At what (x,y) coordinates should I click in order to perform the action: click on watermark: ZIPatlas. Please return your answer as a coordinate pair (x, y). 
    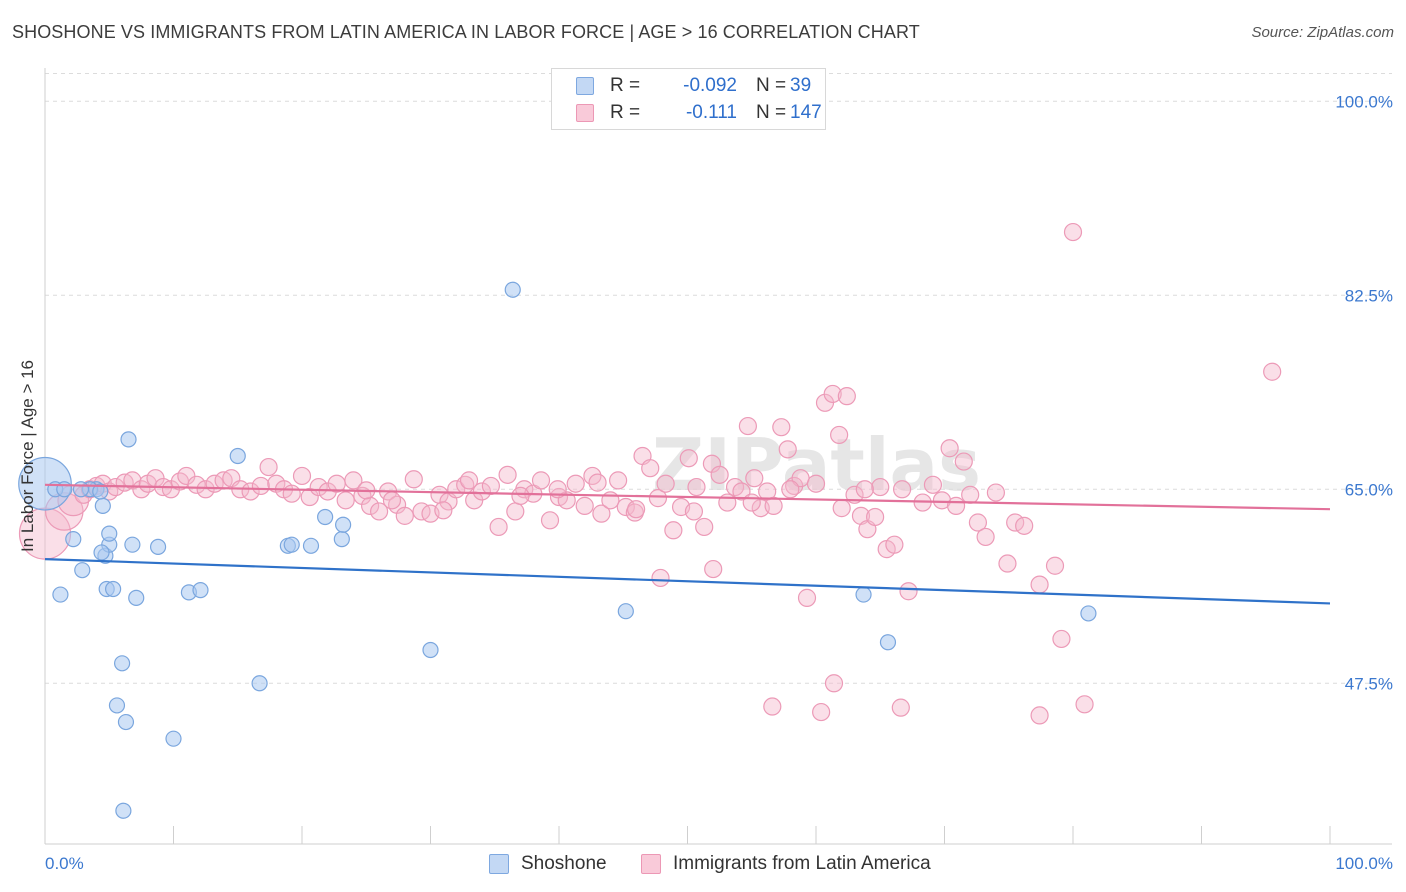
    Looking at the image, I should click on (816, 465).